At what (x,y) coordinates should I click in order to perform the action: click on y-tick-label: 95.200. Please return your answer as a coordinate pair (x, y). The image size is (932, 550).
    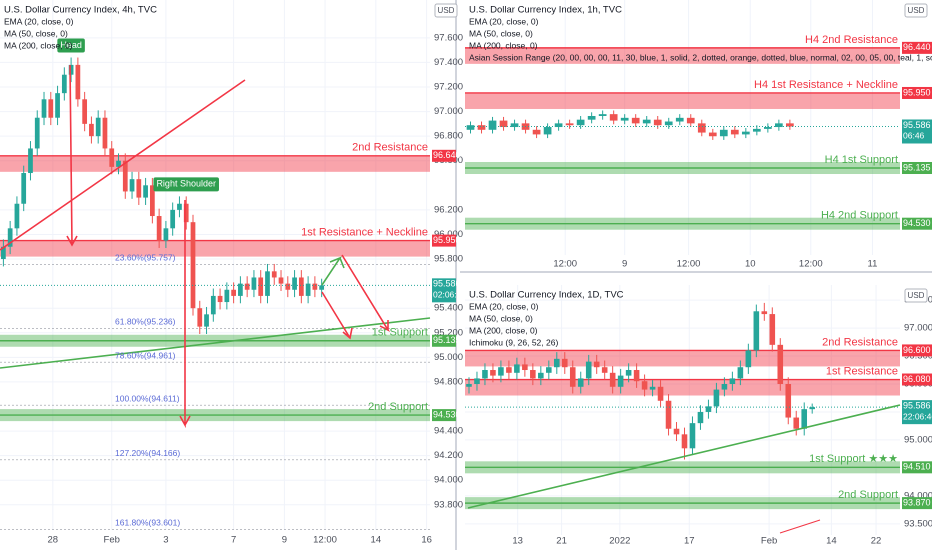
    Looking at the image, I should click on (448, 332).